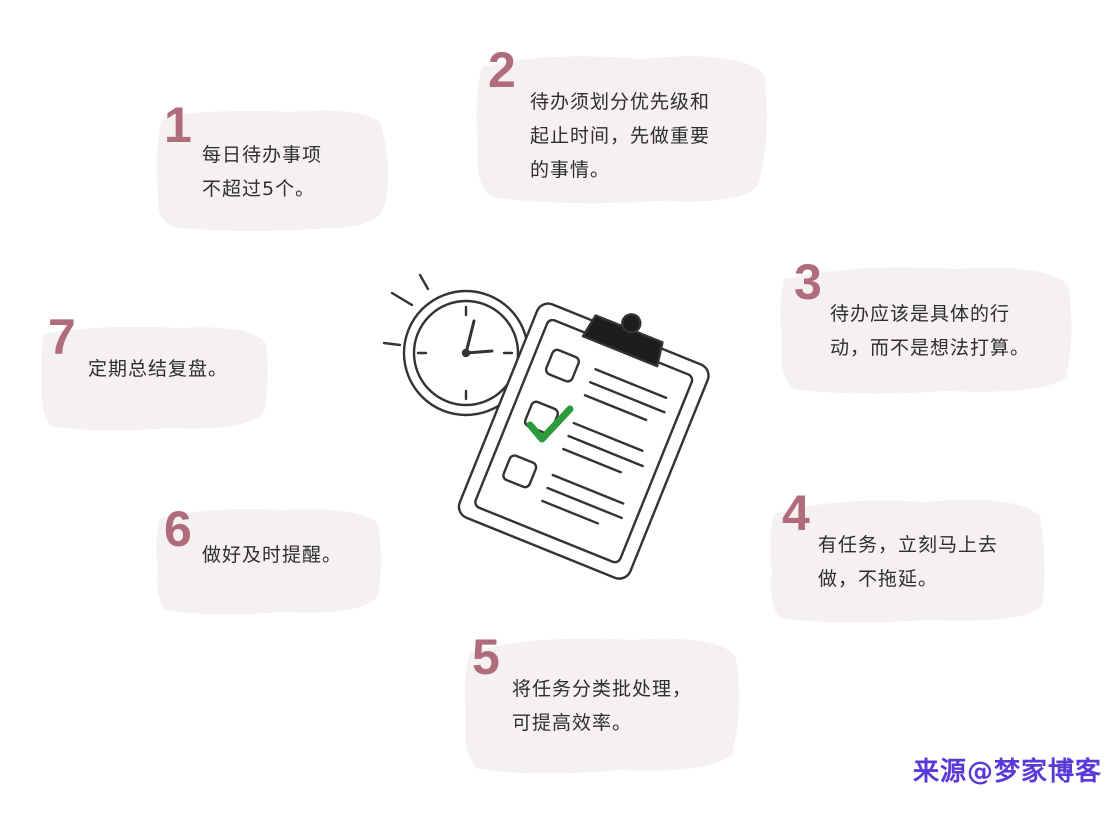 The height and width of the screenshot is (814, 1118). I want to click on tip-text-line: 待办应该是具体的行, so click(920, 314).